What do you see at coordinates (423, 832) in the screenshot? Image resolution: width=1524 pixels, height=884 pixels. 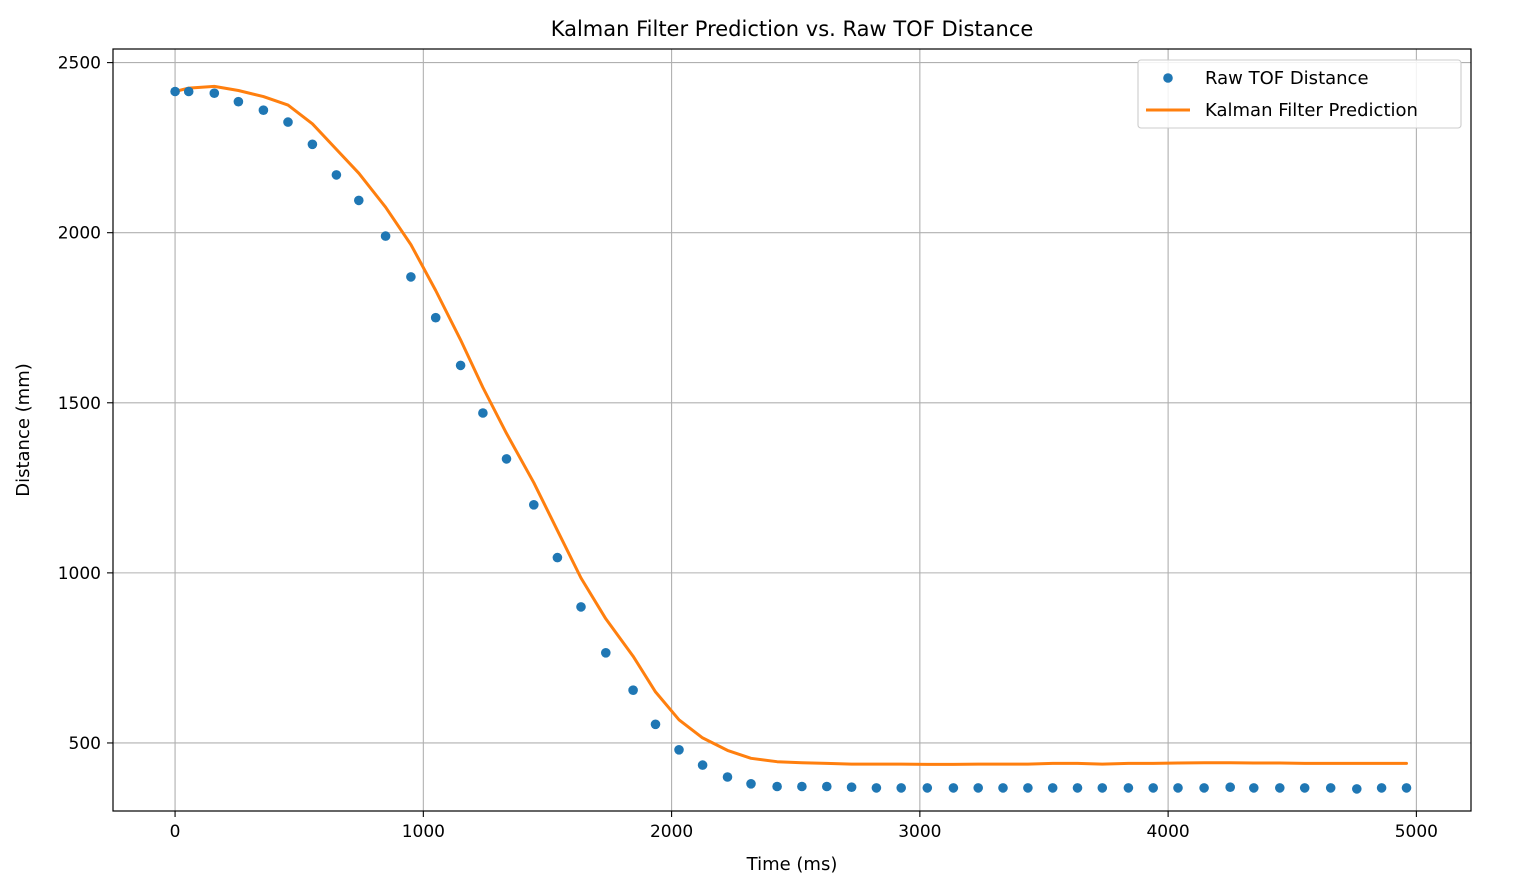 I see `x-tick-label: 1000` at bounding box center [423, 832].